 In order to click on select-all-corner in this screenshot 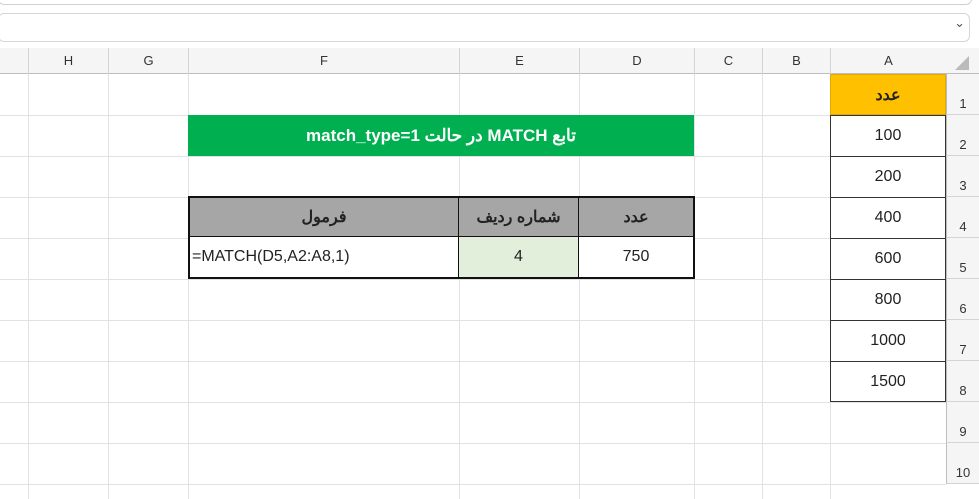, I will do `click(962, 63)`.